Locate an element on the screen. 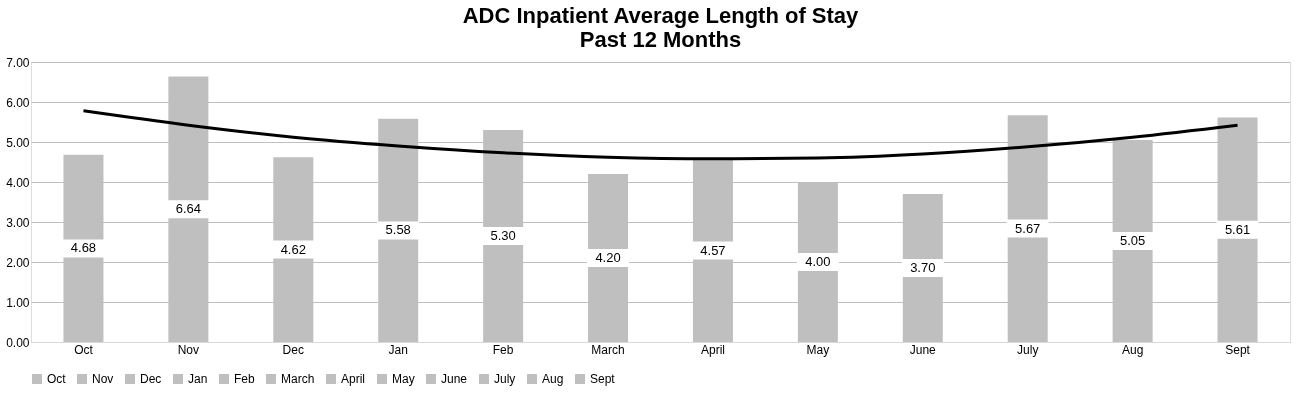 Image resolution: width=1305 pixels, height=400 pixels. x-tick-label: Dec is located at coordinates (293, 349).